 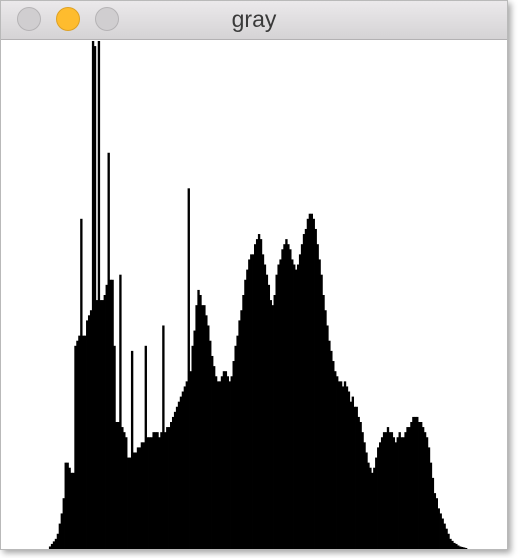 What do you see at coordinates (107, 19) in the screenshot?
I see `zoom-button` at bounding box center [107, 19].